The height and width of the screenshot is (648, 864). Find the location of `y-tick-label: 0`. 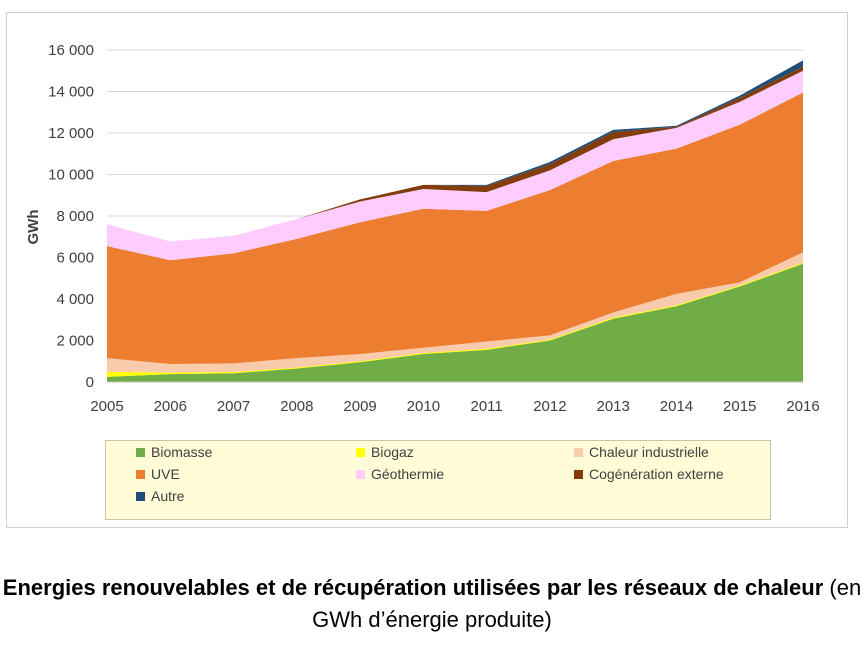

y-tick-label: 0 is located at coordinates (90, 382).